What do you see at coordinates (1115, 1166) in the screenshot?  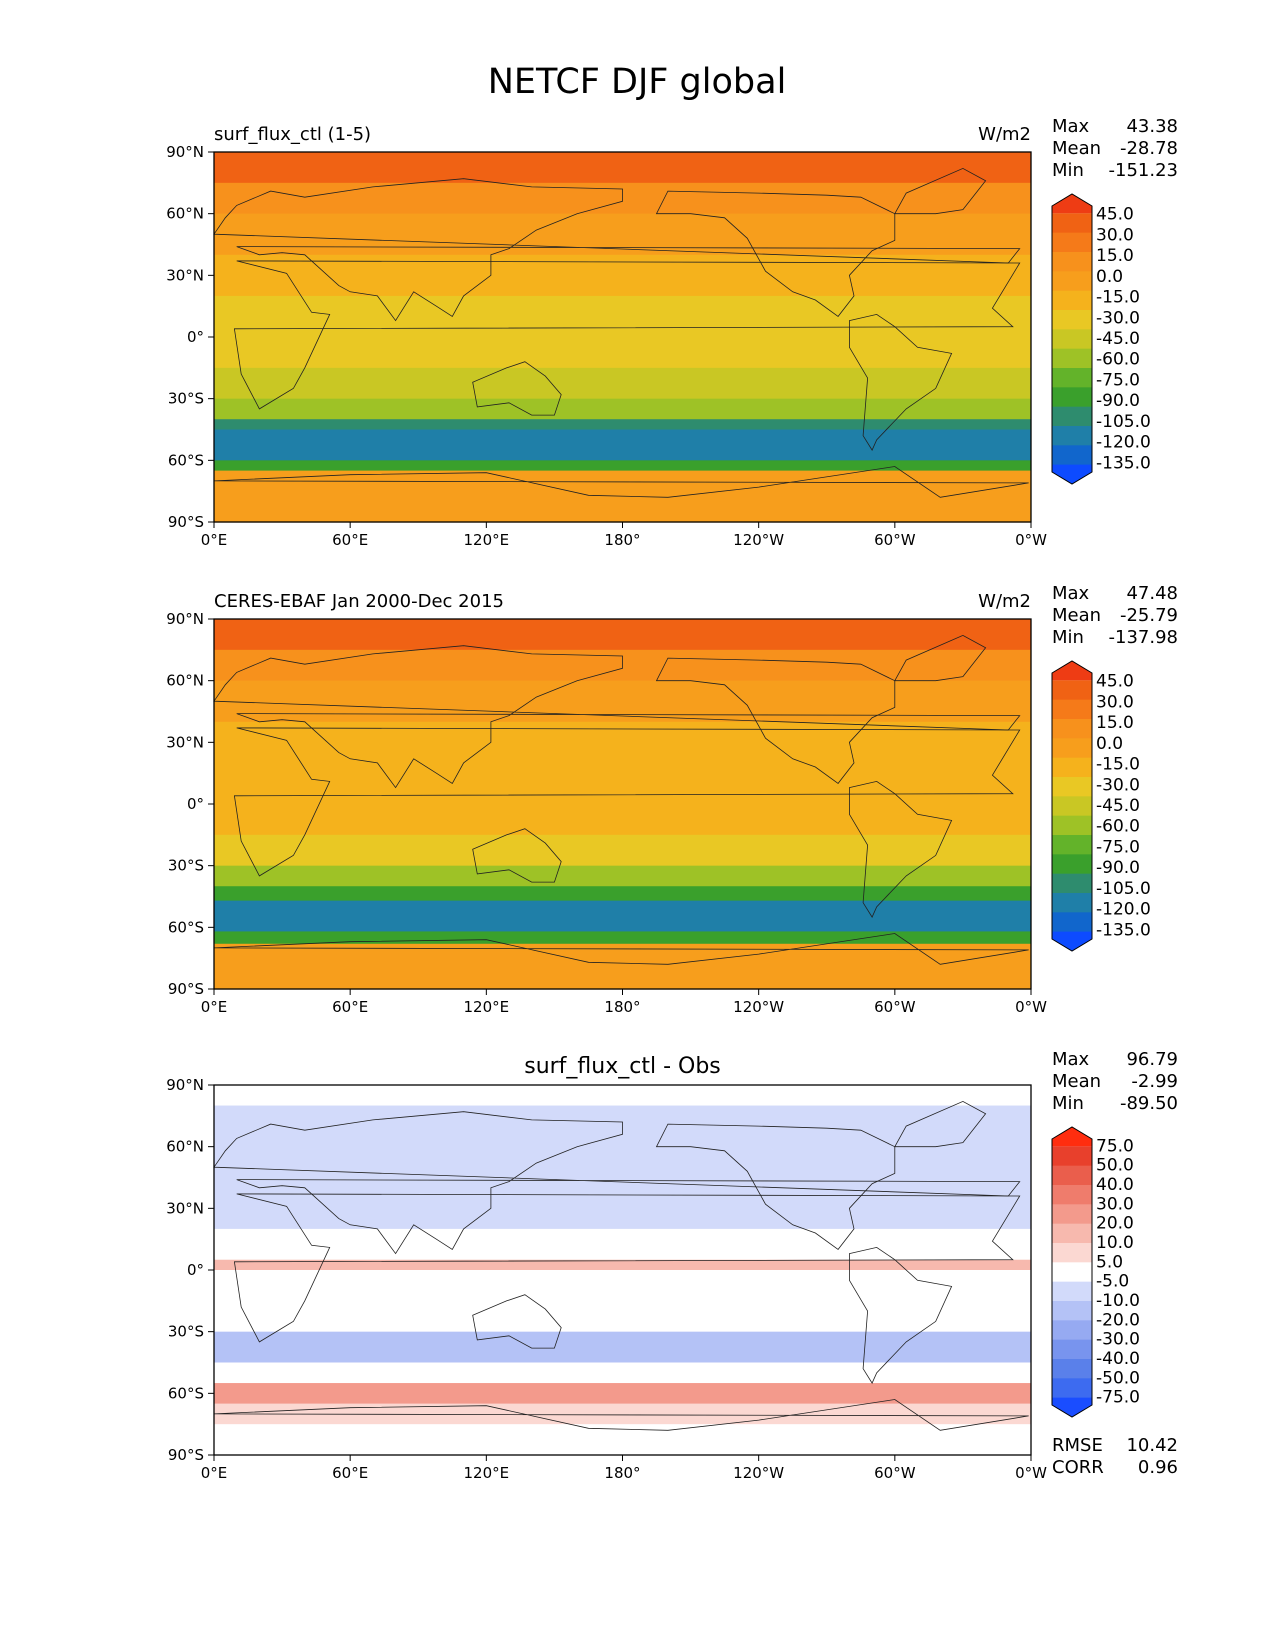 I see `colorbar-label: 50.0` at bounding box center [1115, 1166].